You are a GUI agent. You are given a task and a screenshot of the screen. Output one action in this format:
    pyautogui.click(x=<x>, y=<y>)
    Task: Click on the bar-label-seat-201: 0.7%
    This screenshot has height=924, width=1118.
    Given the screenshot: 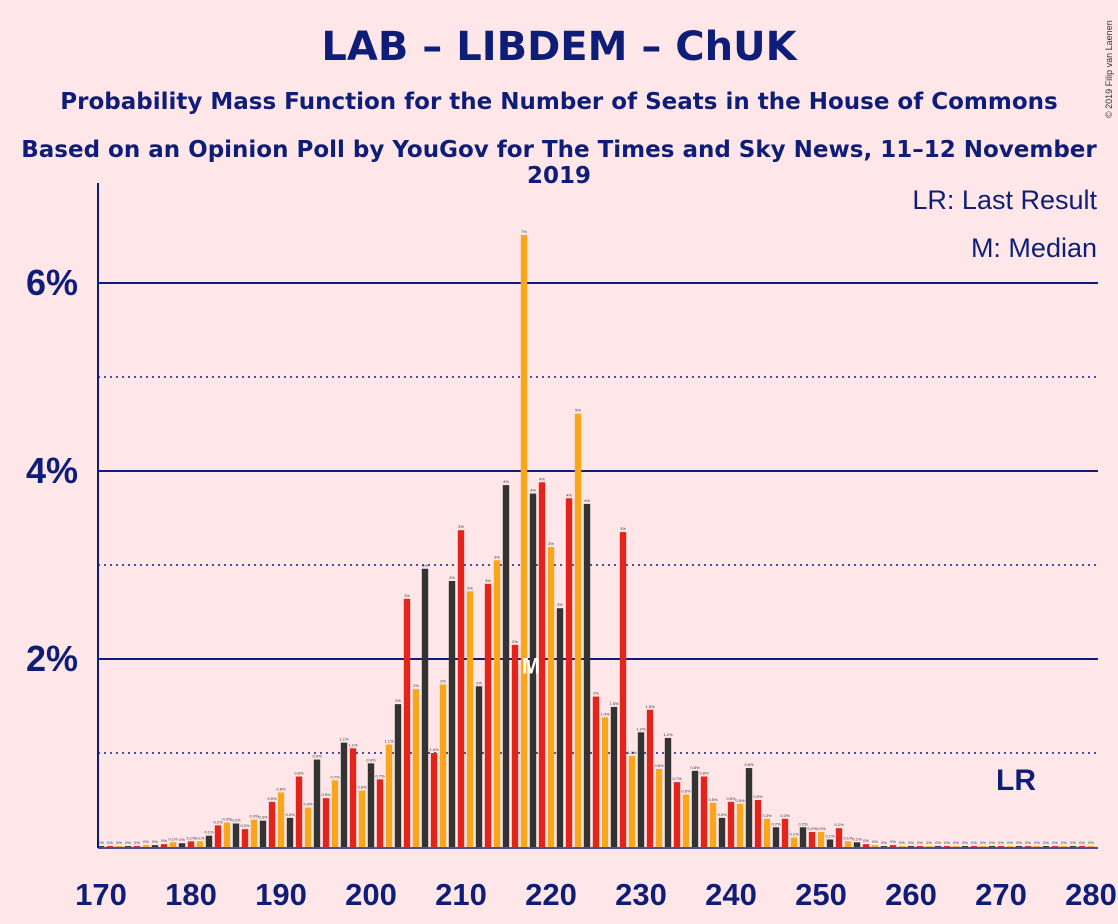 What is the action you would take?
    pyautogui.click(x=380, y=775)
    